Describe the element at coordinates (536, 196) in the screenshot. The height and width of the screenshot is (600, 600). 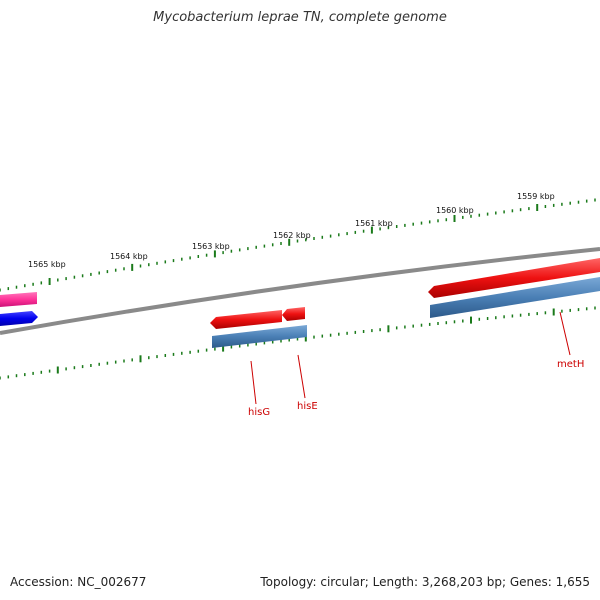
I see `scale-label-1559: 1559 kbp` at that location.